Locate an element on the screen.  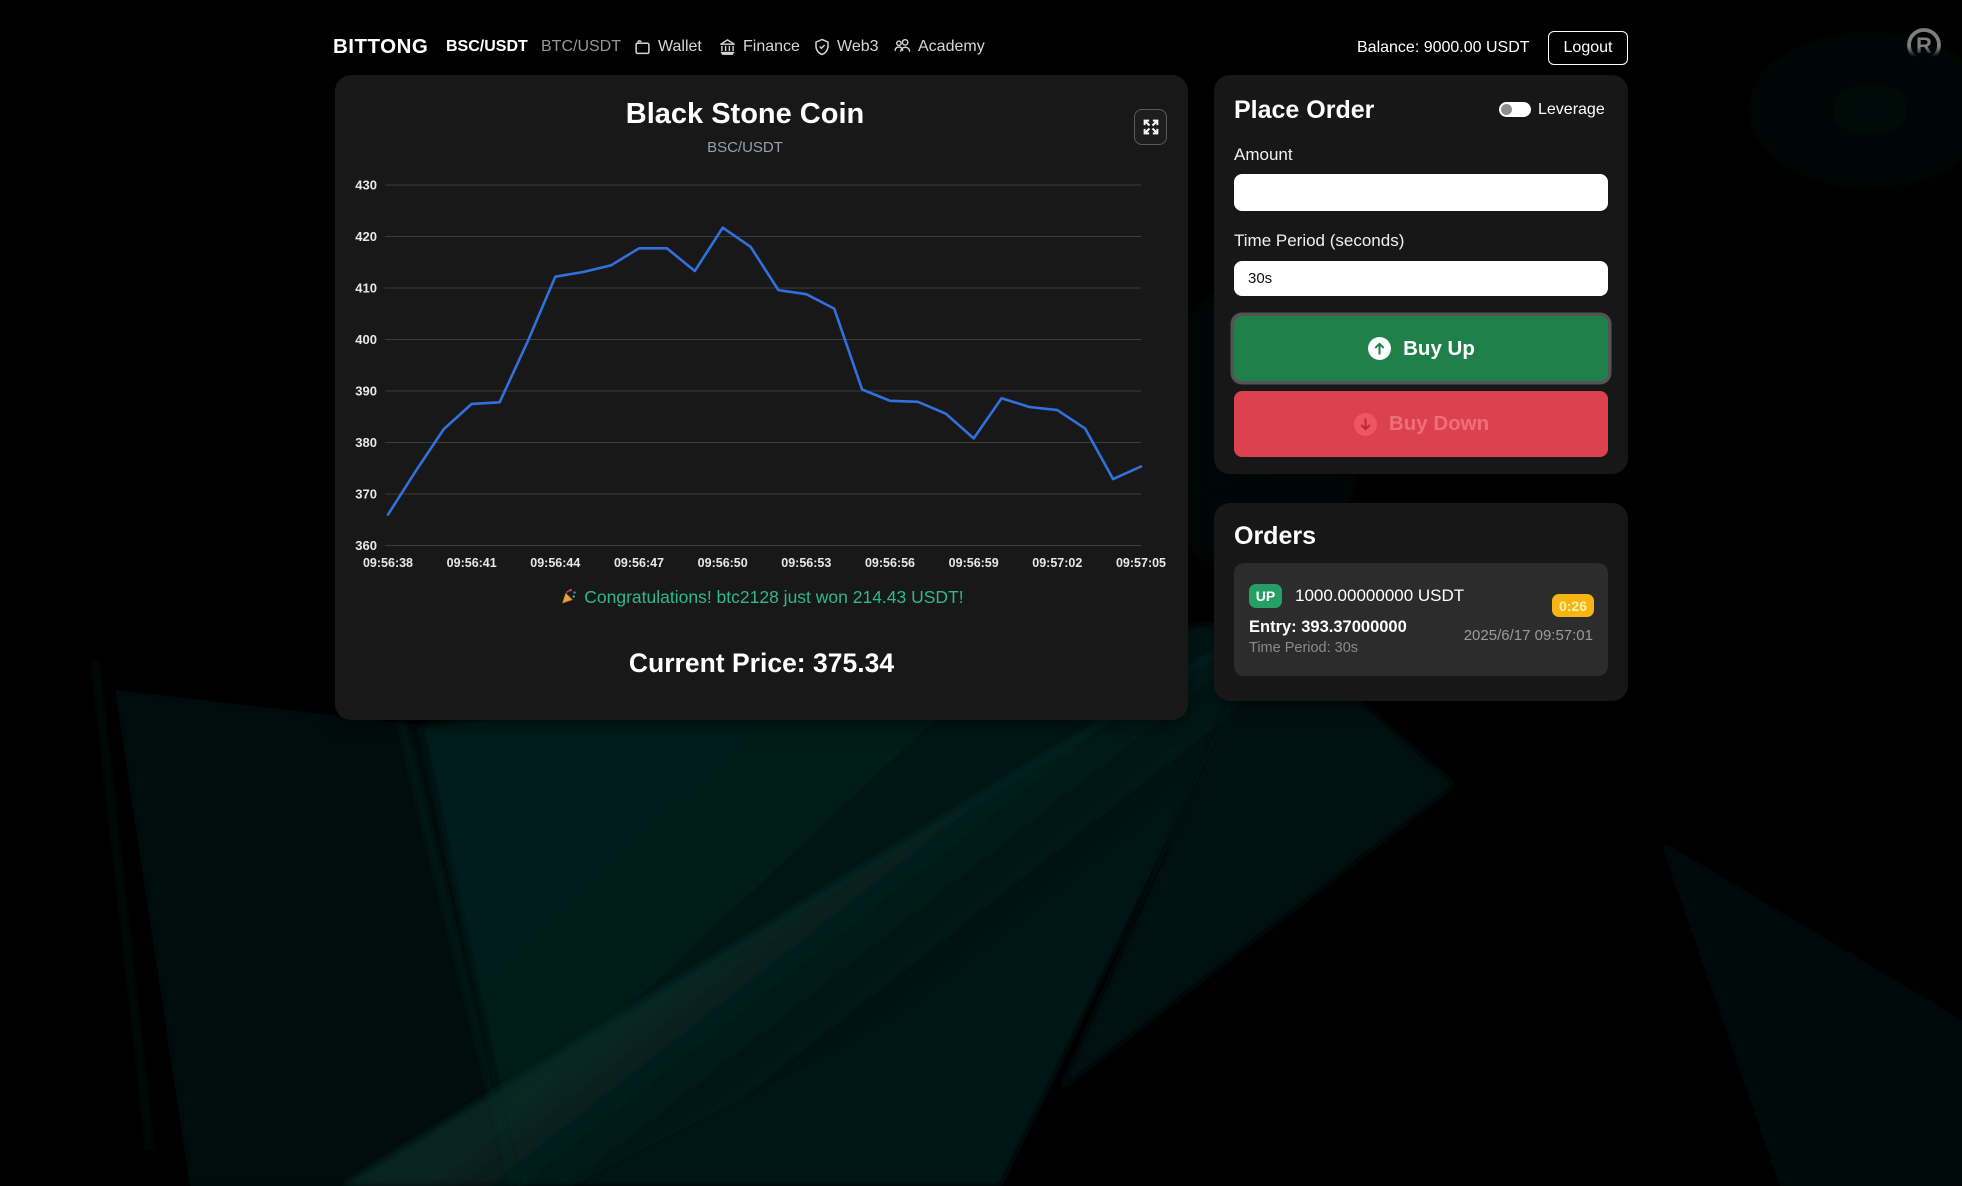
svg-text: 09:56:59 is located at coordinates (974, 563).